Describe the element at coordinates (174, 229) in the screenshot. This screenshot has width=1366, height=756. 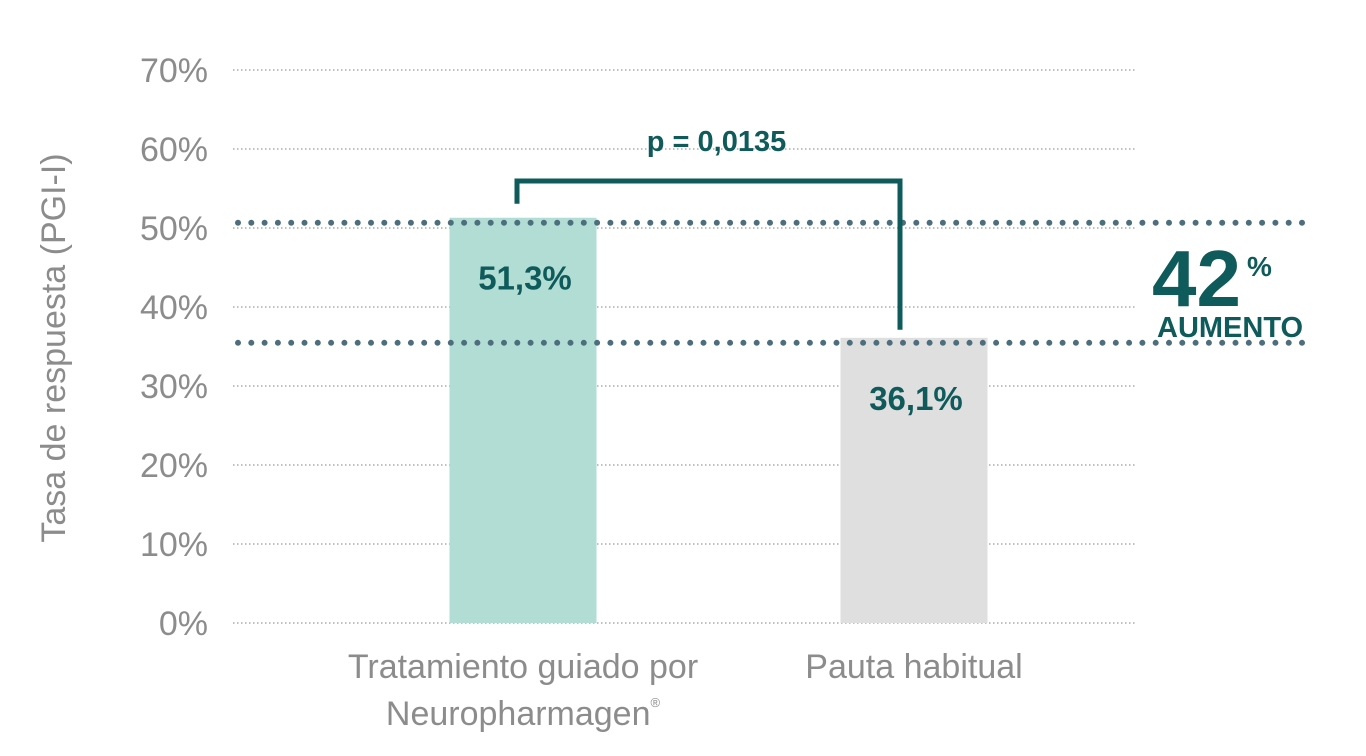
I see `y-tick-label: 50%` at that location.